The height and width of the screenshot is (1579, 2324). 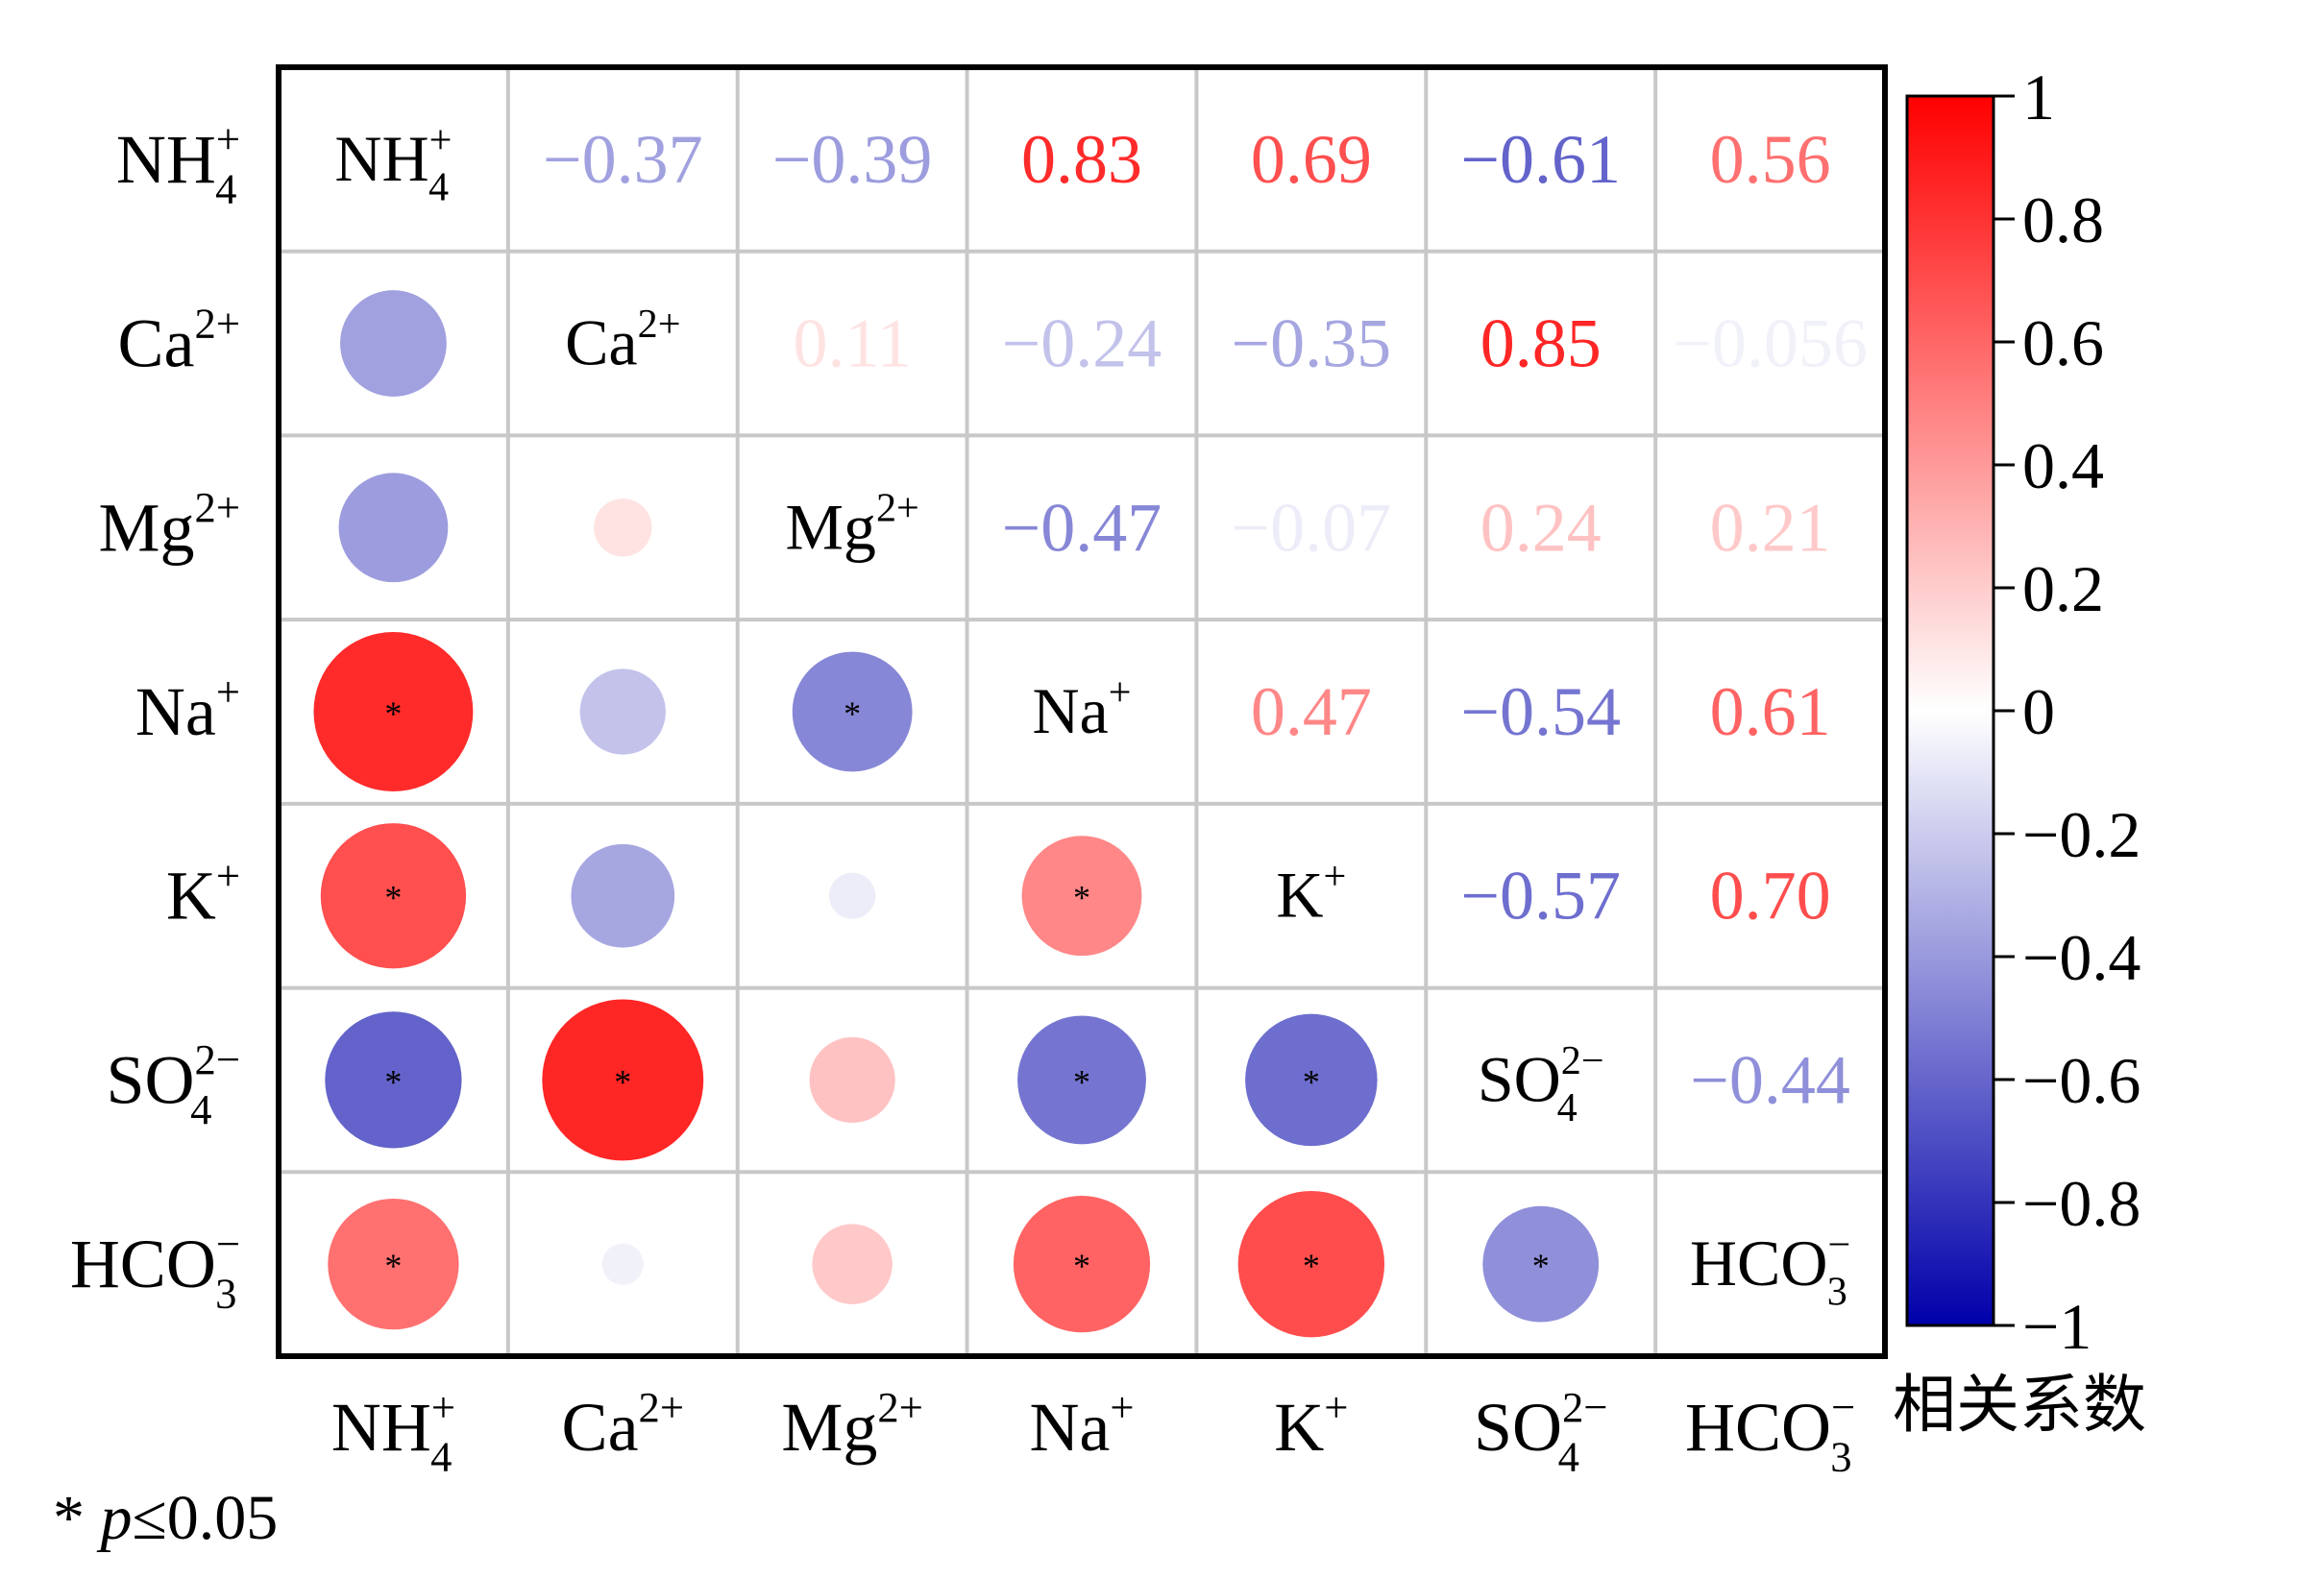 I want to click on coefficient-label: 0.85, so click(x=1541, y=343).